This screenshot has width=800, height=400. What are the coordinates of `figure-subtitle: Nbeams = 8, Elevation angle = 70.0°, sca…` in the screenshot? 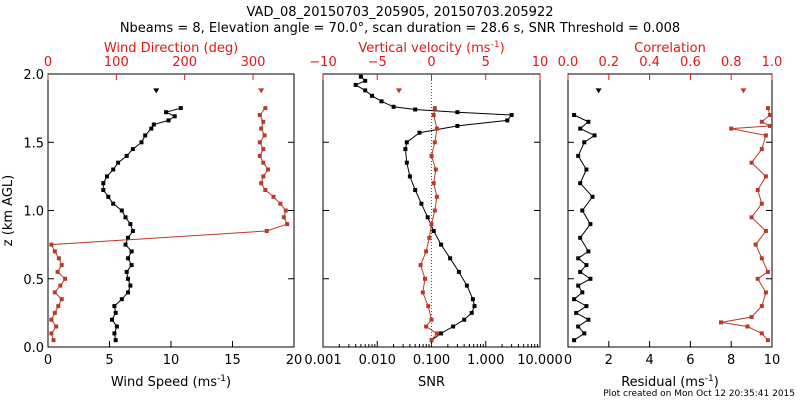 It's located at (400, 28).